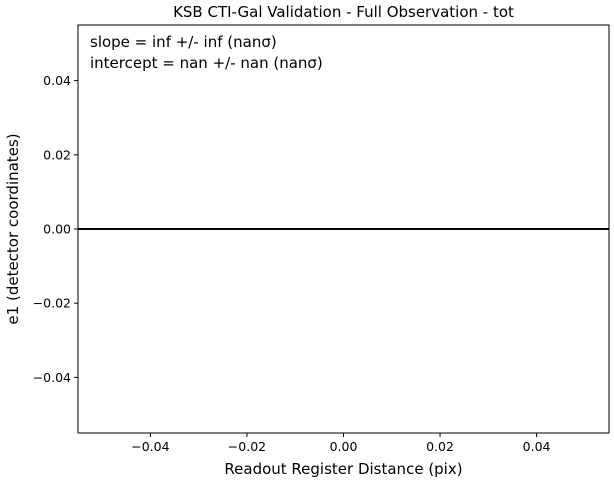  I want to click on y-axis-label: e1 (detector coordinates), so click(13, 228).